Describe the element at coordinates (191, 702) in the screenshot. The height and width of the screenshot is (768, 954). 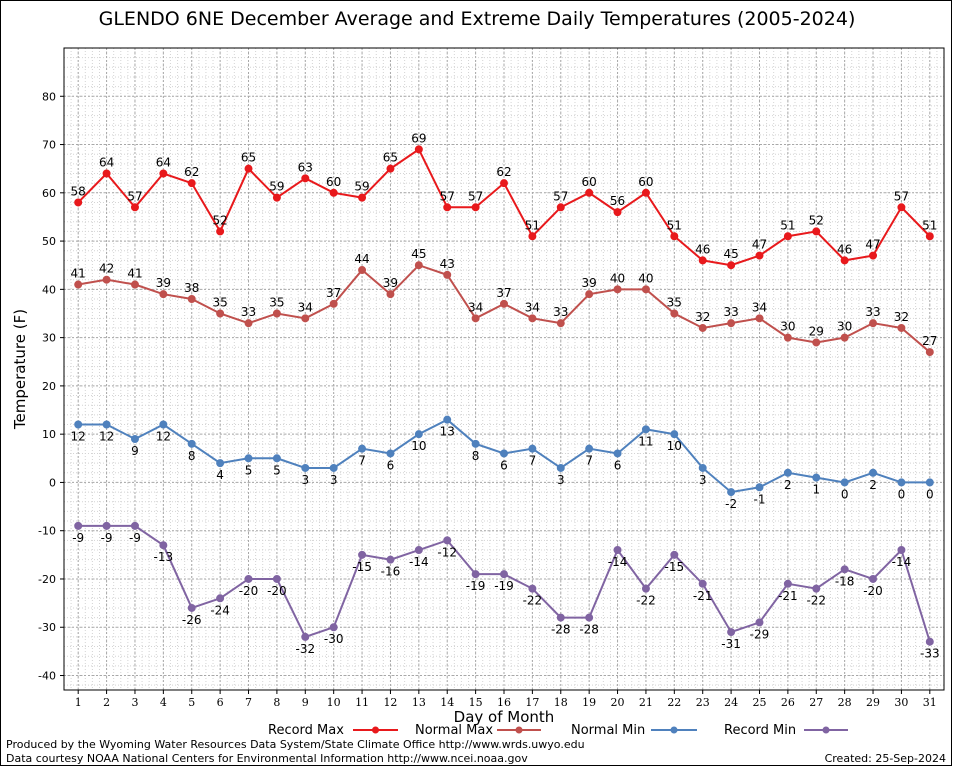
I see `x-tick-label: 5` at that location.